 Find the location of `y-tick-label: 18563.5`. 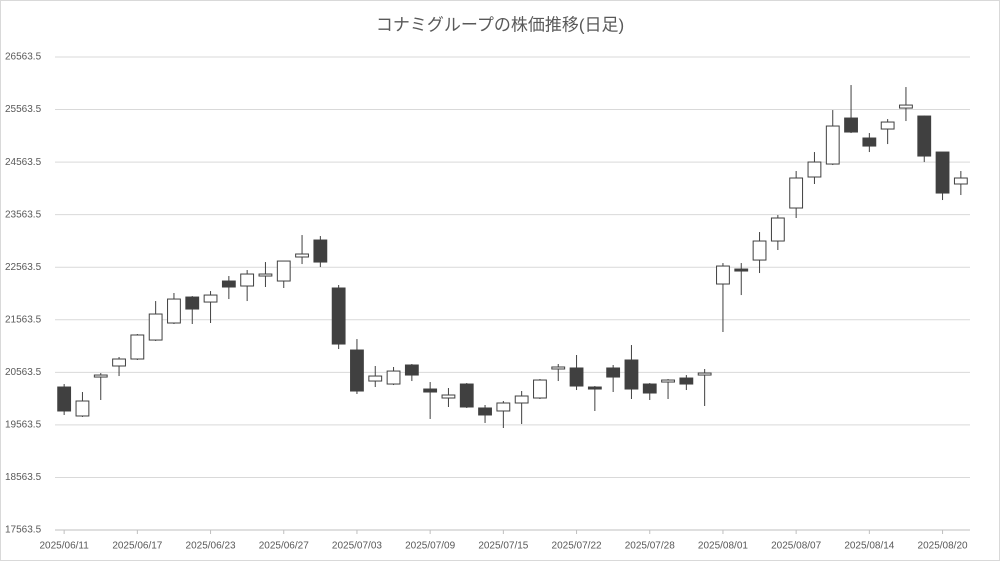

y-tick-label: 18563.5 is located at coordinates (23, 477).